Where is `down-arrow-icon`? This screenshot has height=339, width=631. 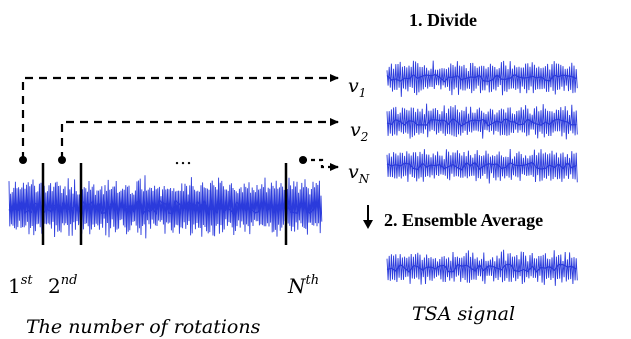 down-arrow-icon is located at coordinates (368, 217).